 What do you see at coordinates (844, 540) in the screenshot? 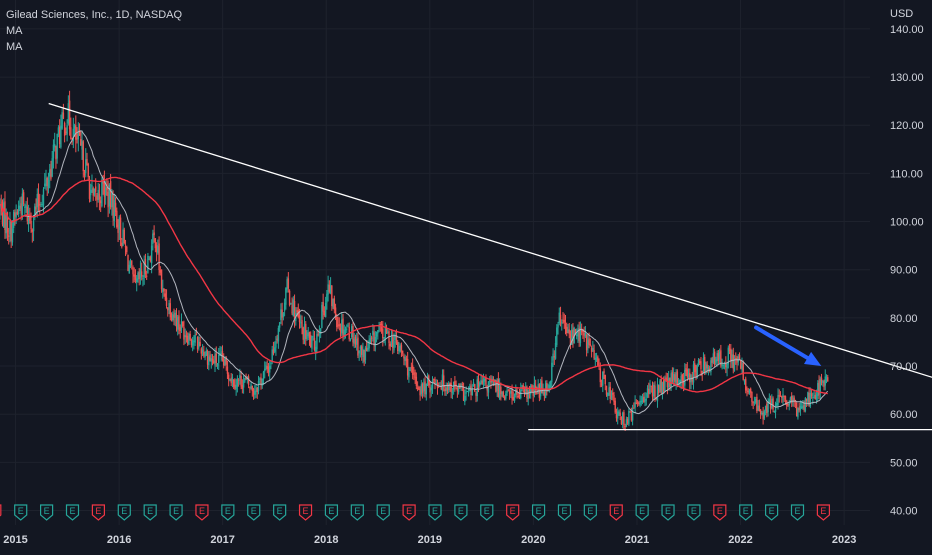
I see `x-tick-label: 2023` at bounding box center [844, 540].